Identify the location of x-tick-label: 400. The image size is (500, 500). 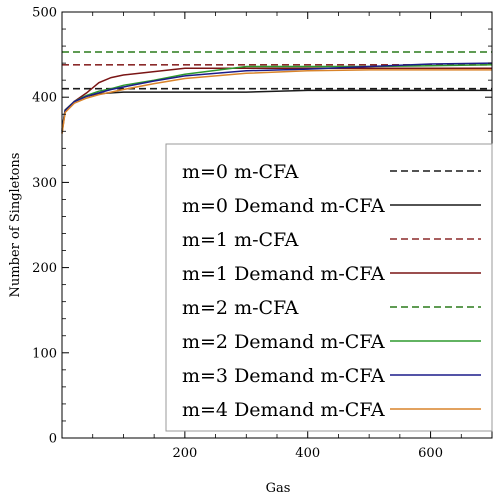
(307, 453).